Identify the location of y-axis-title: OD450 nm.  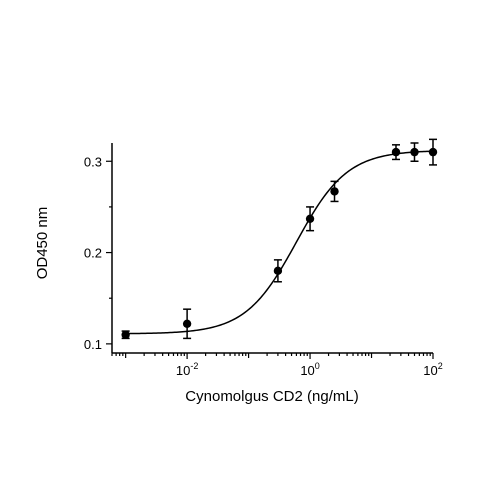
(42, 243).